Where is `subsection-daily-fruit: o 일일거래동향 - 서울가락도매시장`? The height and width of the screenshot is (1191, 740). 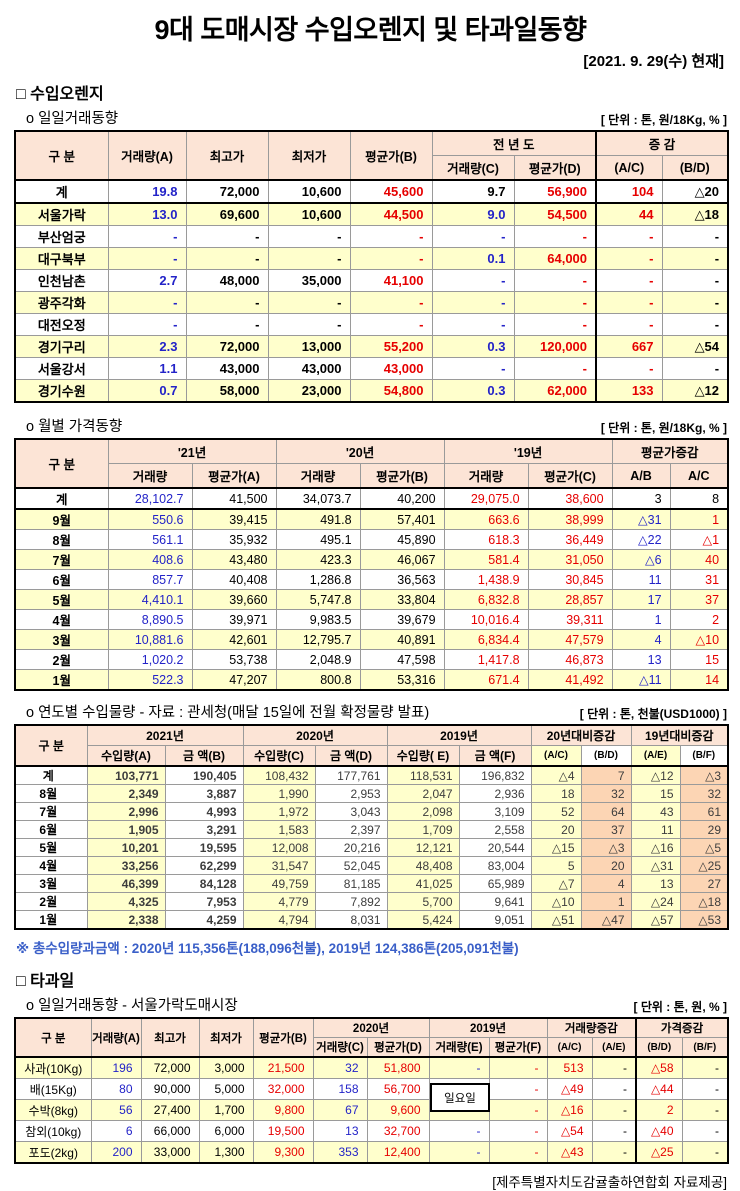 subsection-daily-fruit: o 일일거래동향 - 서울가락도매시장 is located at coordinates (132, 1006).